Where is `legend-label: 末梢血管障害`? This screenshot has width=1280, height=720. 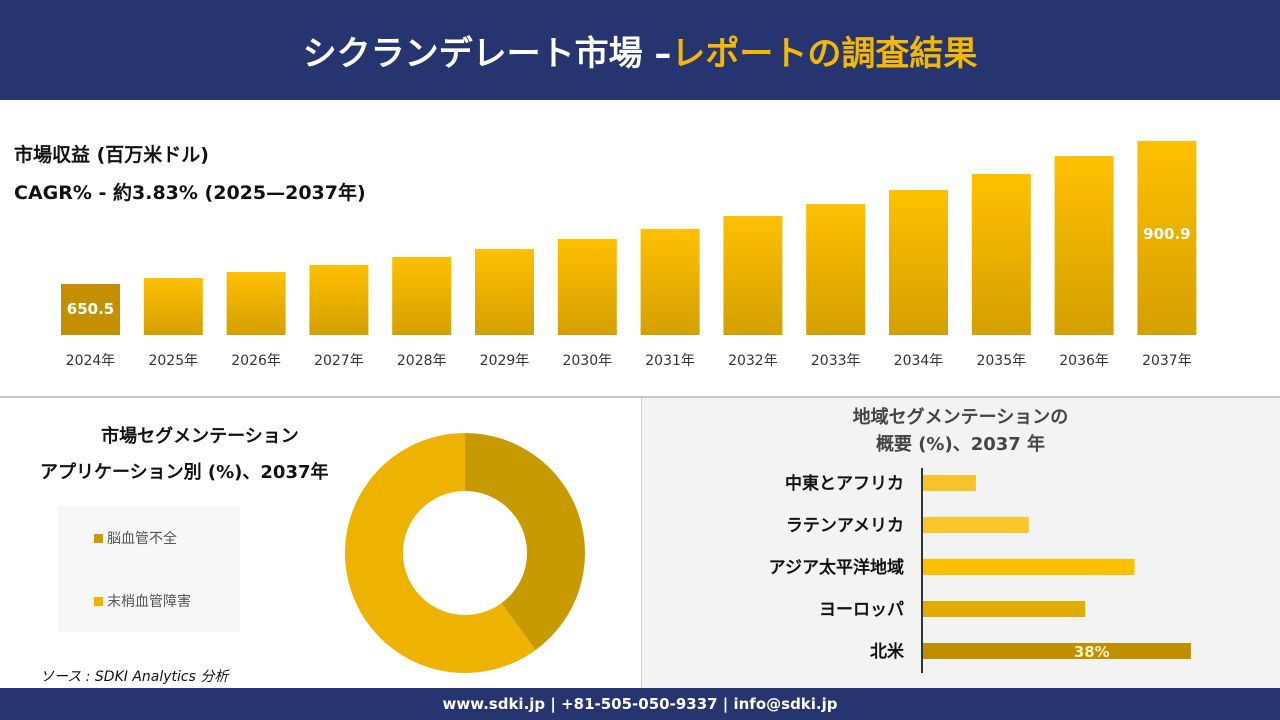
legend-label: 末梢血管障害 is located at coordinates (149, 602).